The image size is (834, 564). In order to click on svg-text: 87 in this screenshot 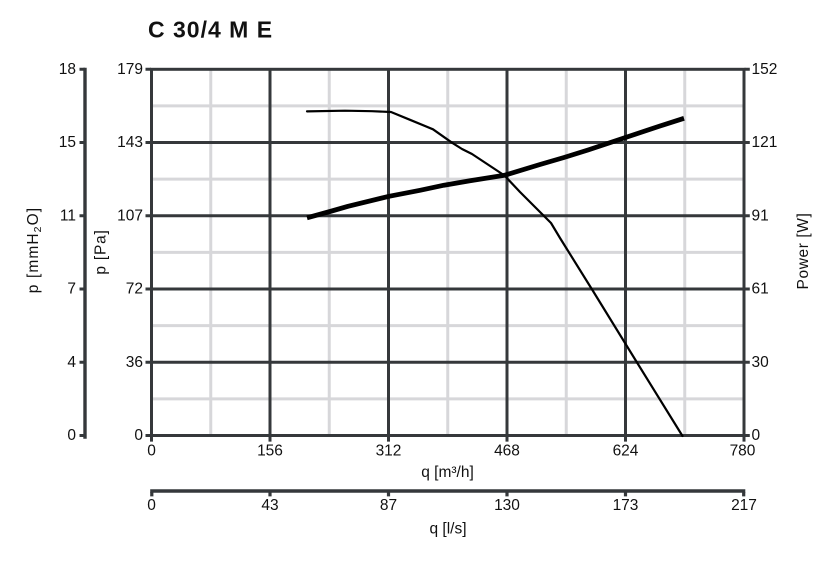, I will do `click(388, 505)`.